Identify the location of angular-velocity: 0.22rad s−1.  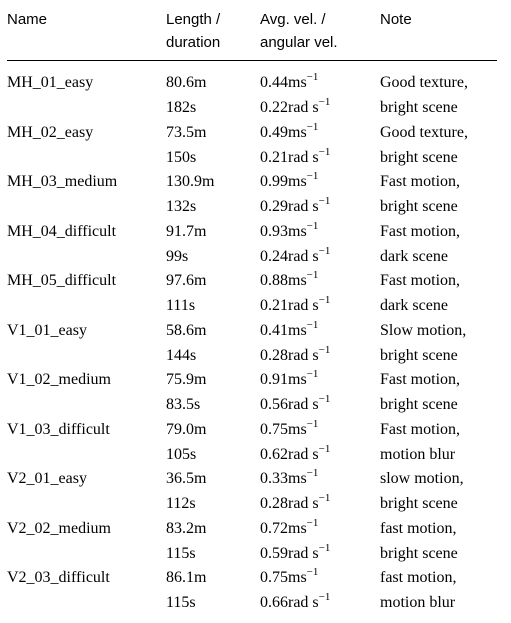
(295, 107).